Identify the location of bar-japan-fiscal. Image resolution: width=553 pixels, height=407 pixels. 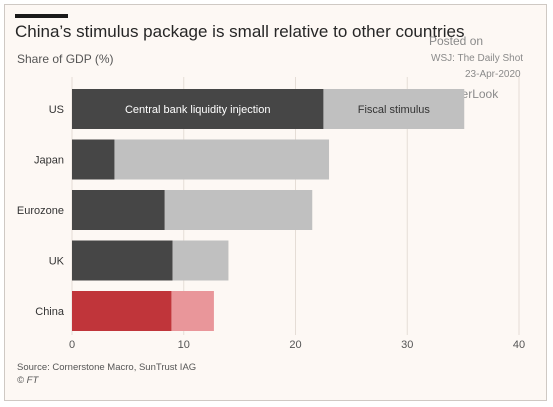
(222, 159).